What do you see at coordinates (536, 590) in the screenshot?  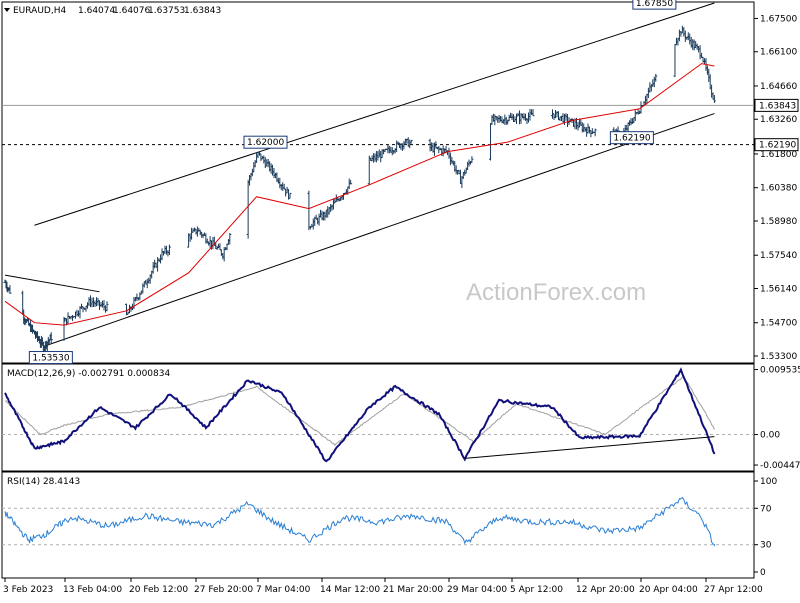 I see `x-tick-label: 5 Apr 12:00` at bounding box center [536, 590].